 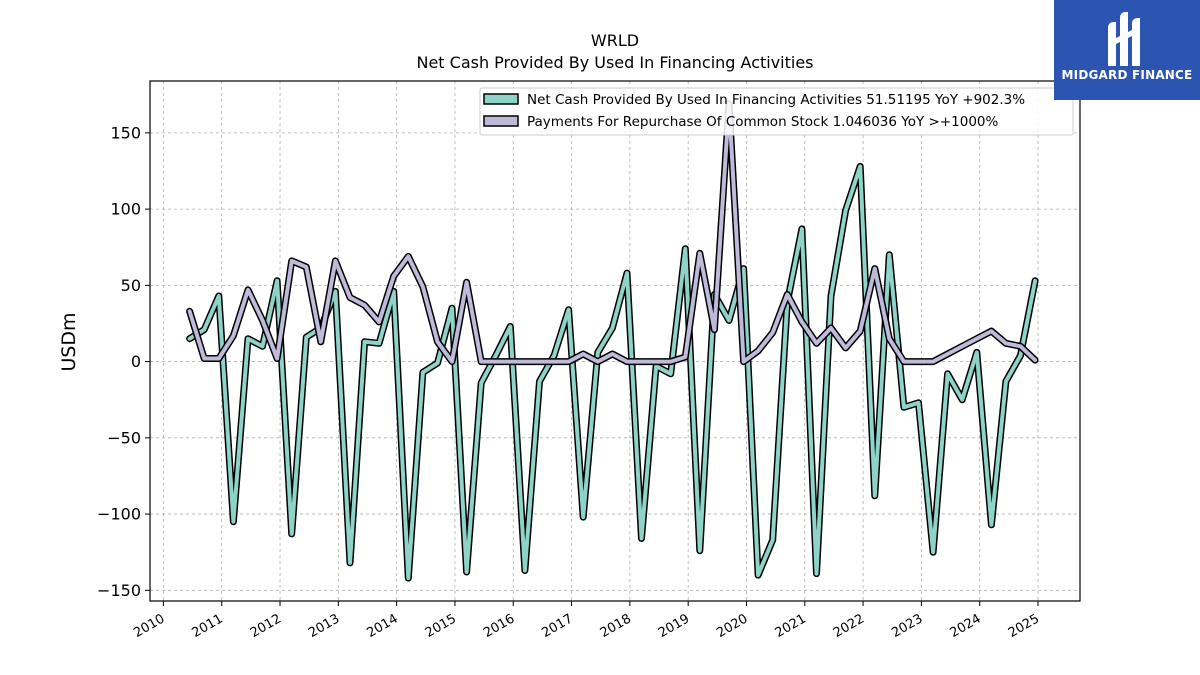 What do you see at coordinates (501, 121) in the screenshot?
I see `legend-swatch-repurchase` at bounding box center [501, 121].